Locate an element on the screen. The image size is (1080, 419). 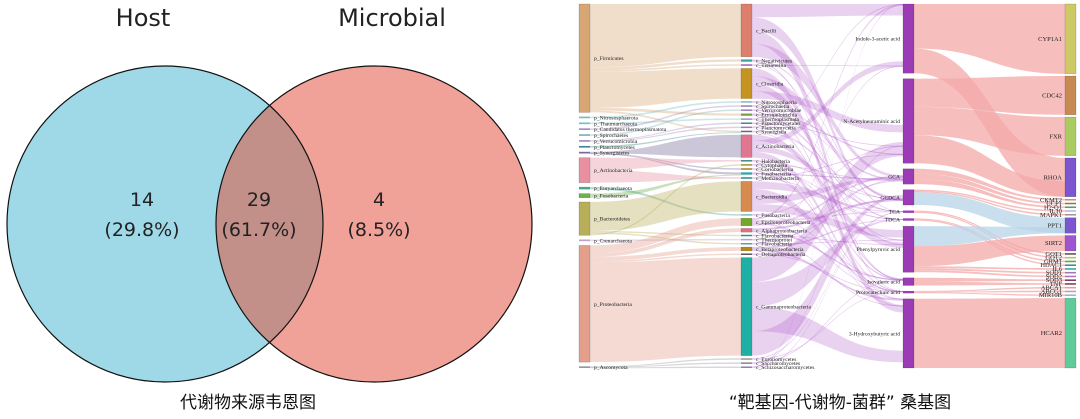
sankey-label-metabolites: Indole-3-acetic acid is located at coordinates (877, 40).